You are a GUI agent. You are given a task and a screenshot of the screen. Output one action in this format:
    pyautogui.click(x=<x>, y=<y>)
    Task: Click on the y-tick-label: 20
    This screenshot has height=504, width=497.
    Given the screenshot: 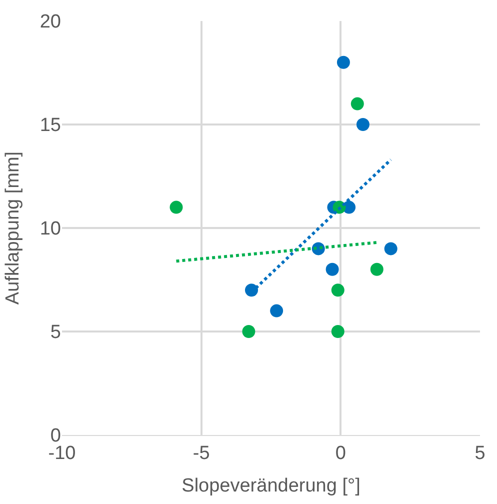 What is the action you would take?
    pyautogui.click(x=50, y=22)
    